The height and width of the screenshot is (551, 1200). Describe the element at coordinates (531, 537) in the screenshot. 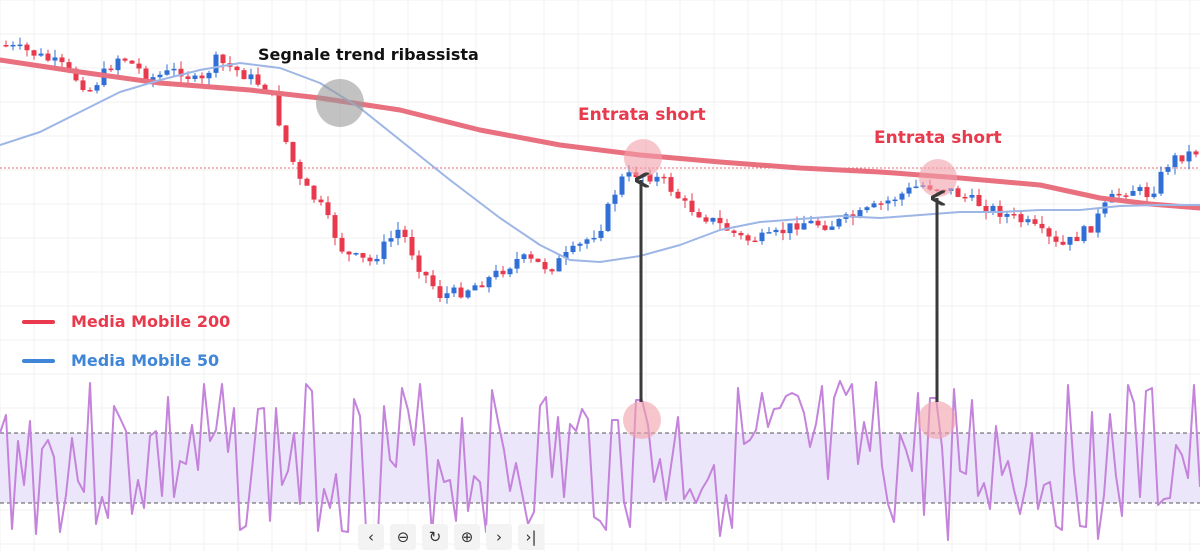

I see `go-to-end-icon: ›|` at that location.